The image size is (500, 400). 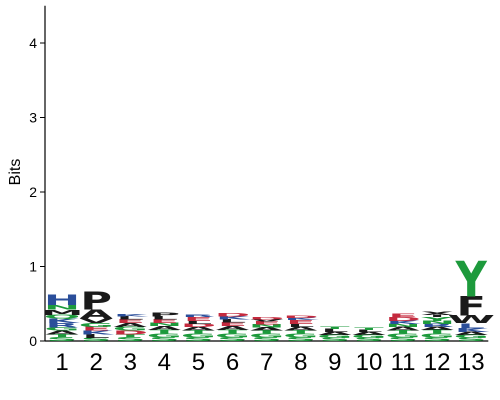 What do you see at coordinates (130, 362) in the screenshot?
I see `x-tick-label: 3` at bounding box center [130, 362].